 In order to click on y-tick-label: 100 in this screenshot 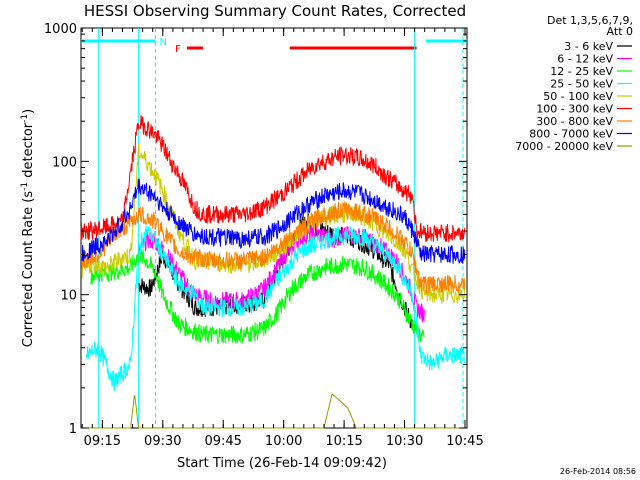, I will do `click(64, 162)`.